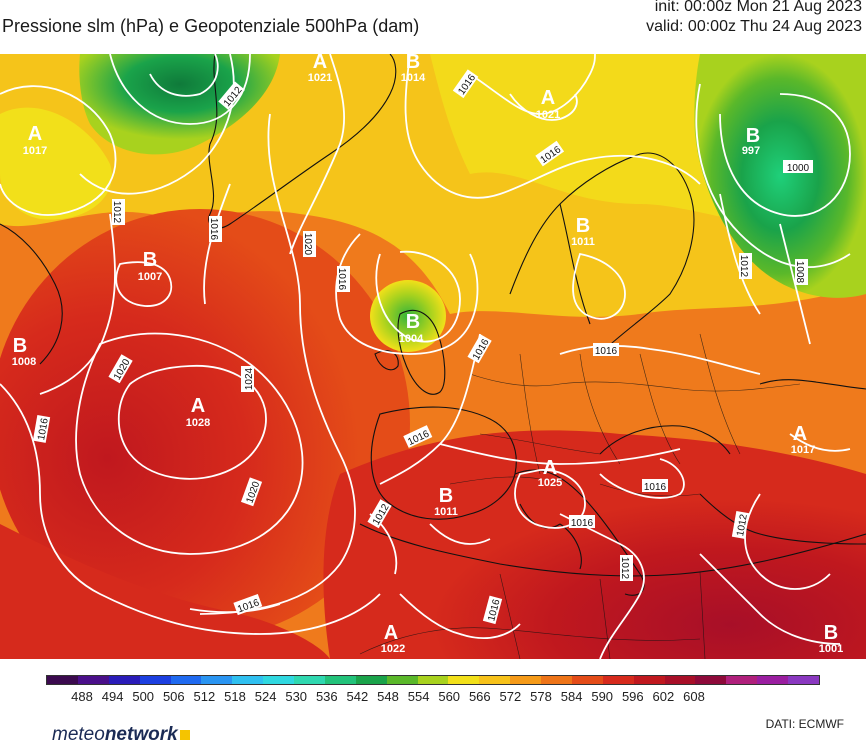 This screenshot has width=866, height=746. What do you see at coordinates (411, 339) in the screenshot?
I see `system-value: 1004` at bounding box center [411, 339].